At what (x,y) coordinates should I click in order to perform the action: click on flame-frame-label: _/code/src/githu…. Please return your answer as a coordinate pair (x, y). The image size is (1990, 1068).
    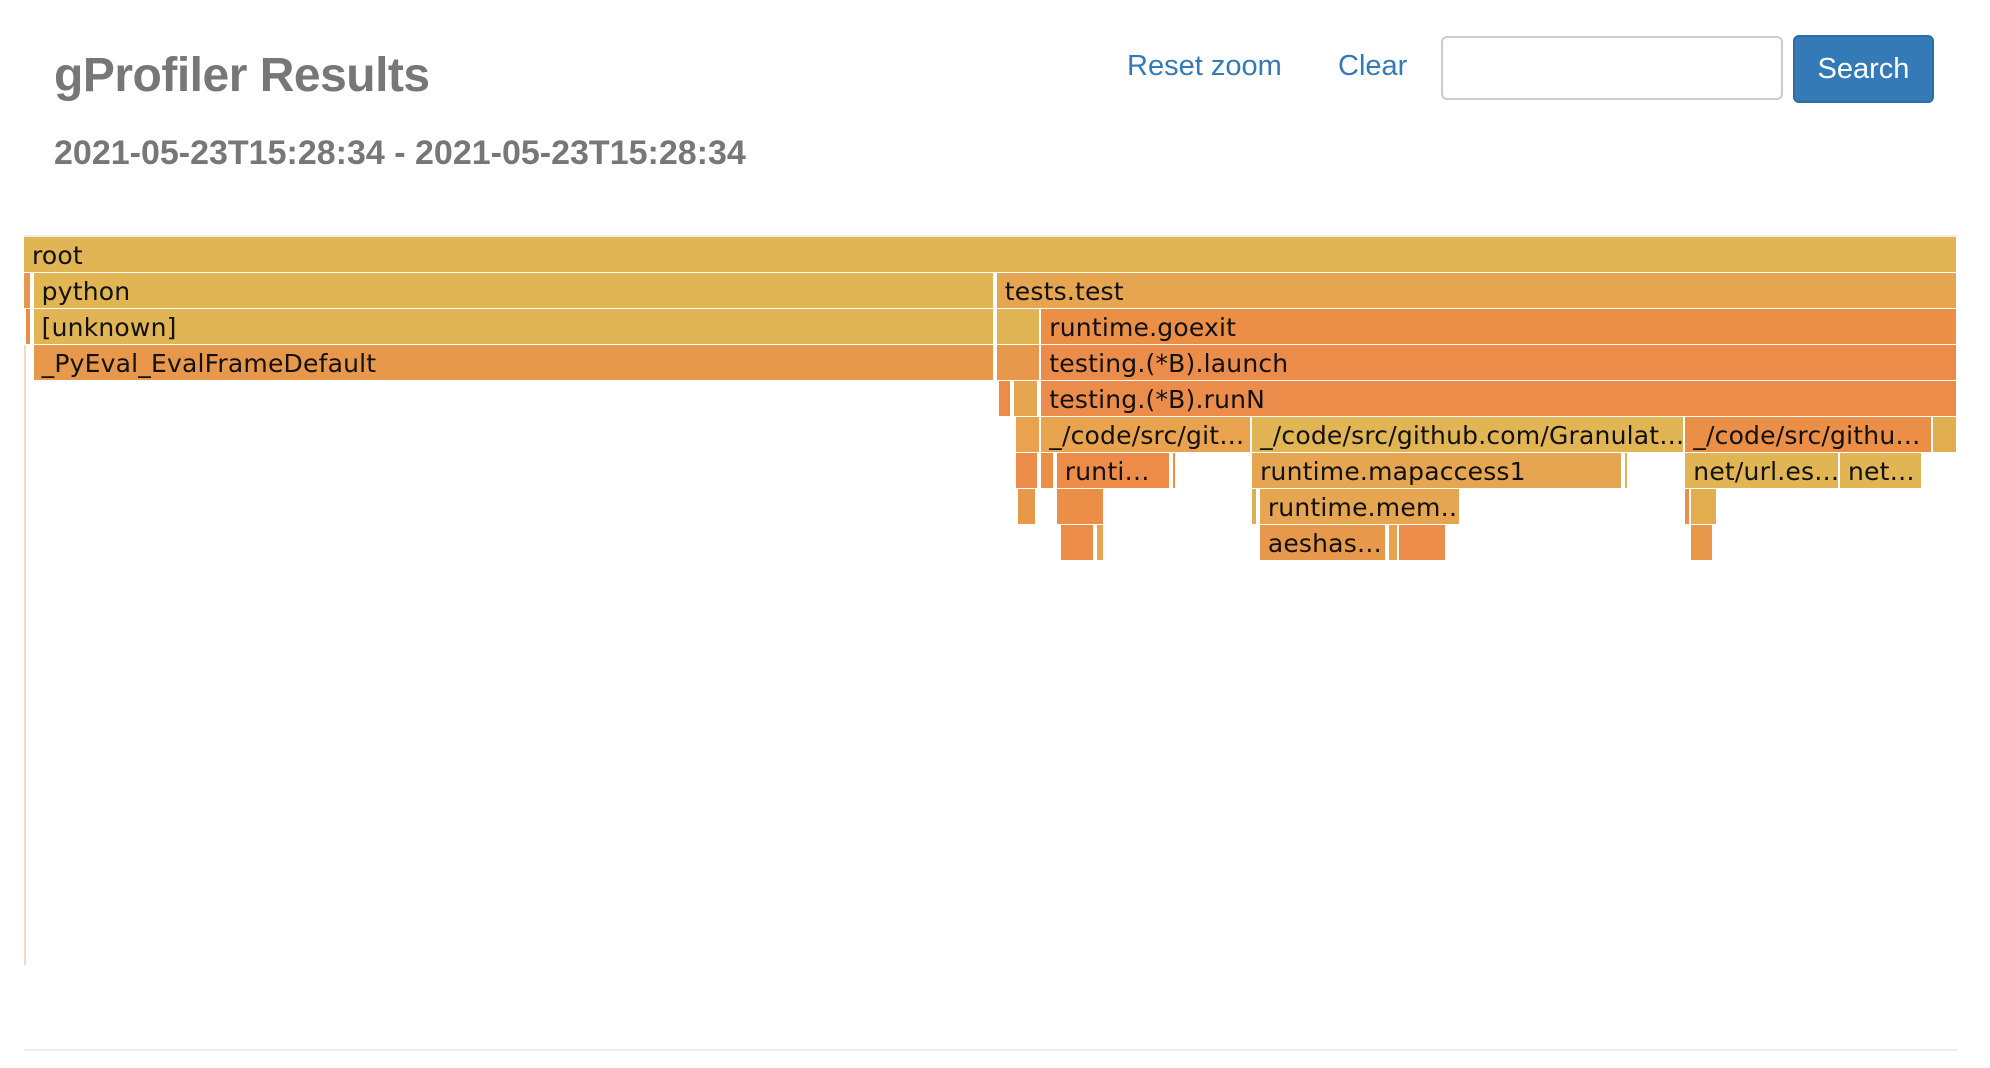
    Looking at the image, I should click on (1807, 435).